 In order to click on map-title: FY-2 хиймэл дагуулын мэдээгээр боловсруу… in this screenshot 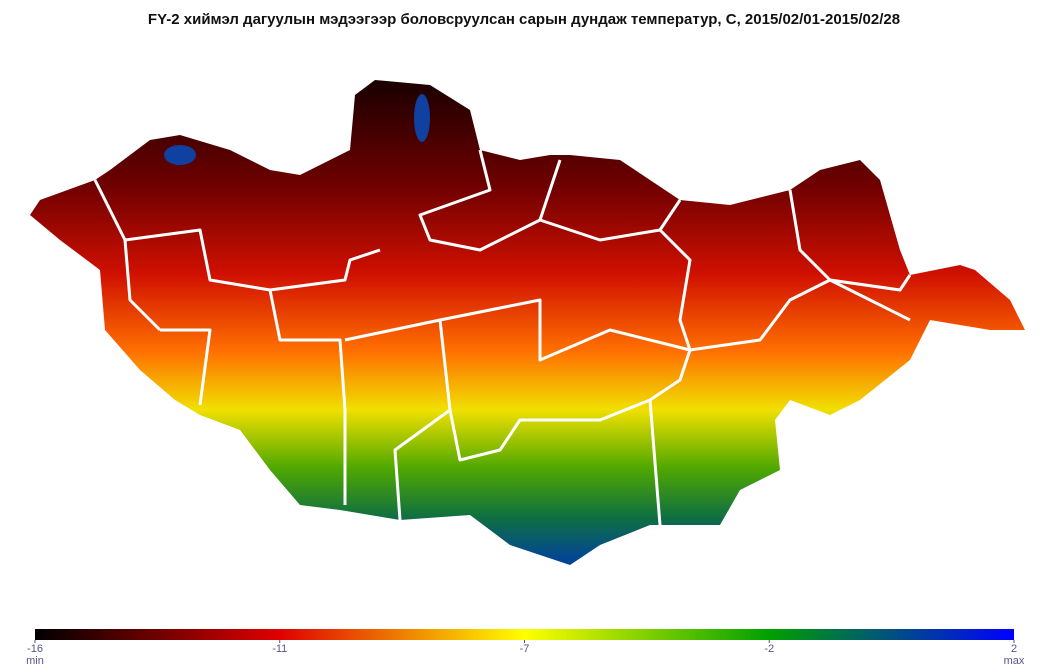, I will do `click(524, 19)`.